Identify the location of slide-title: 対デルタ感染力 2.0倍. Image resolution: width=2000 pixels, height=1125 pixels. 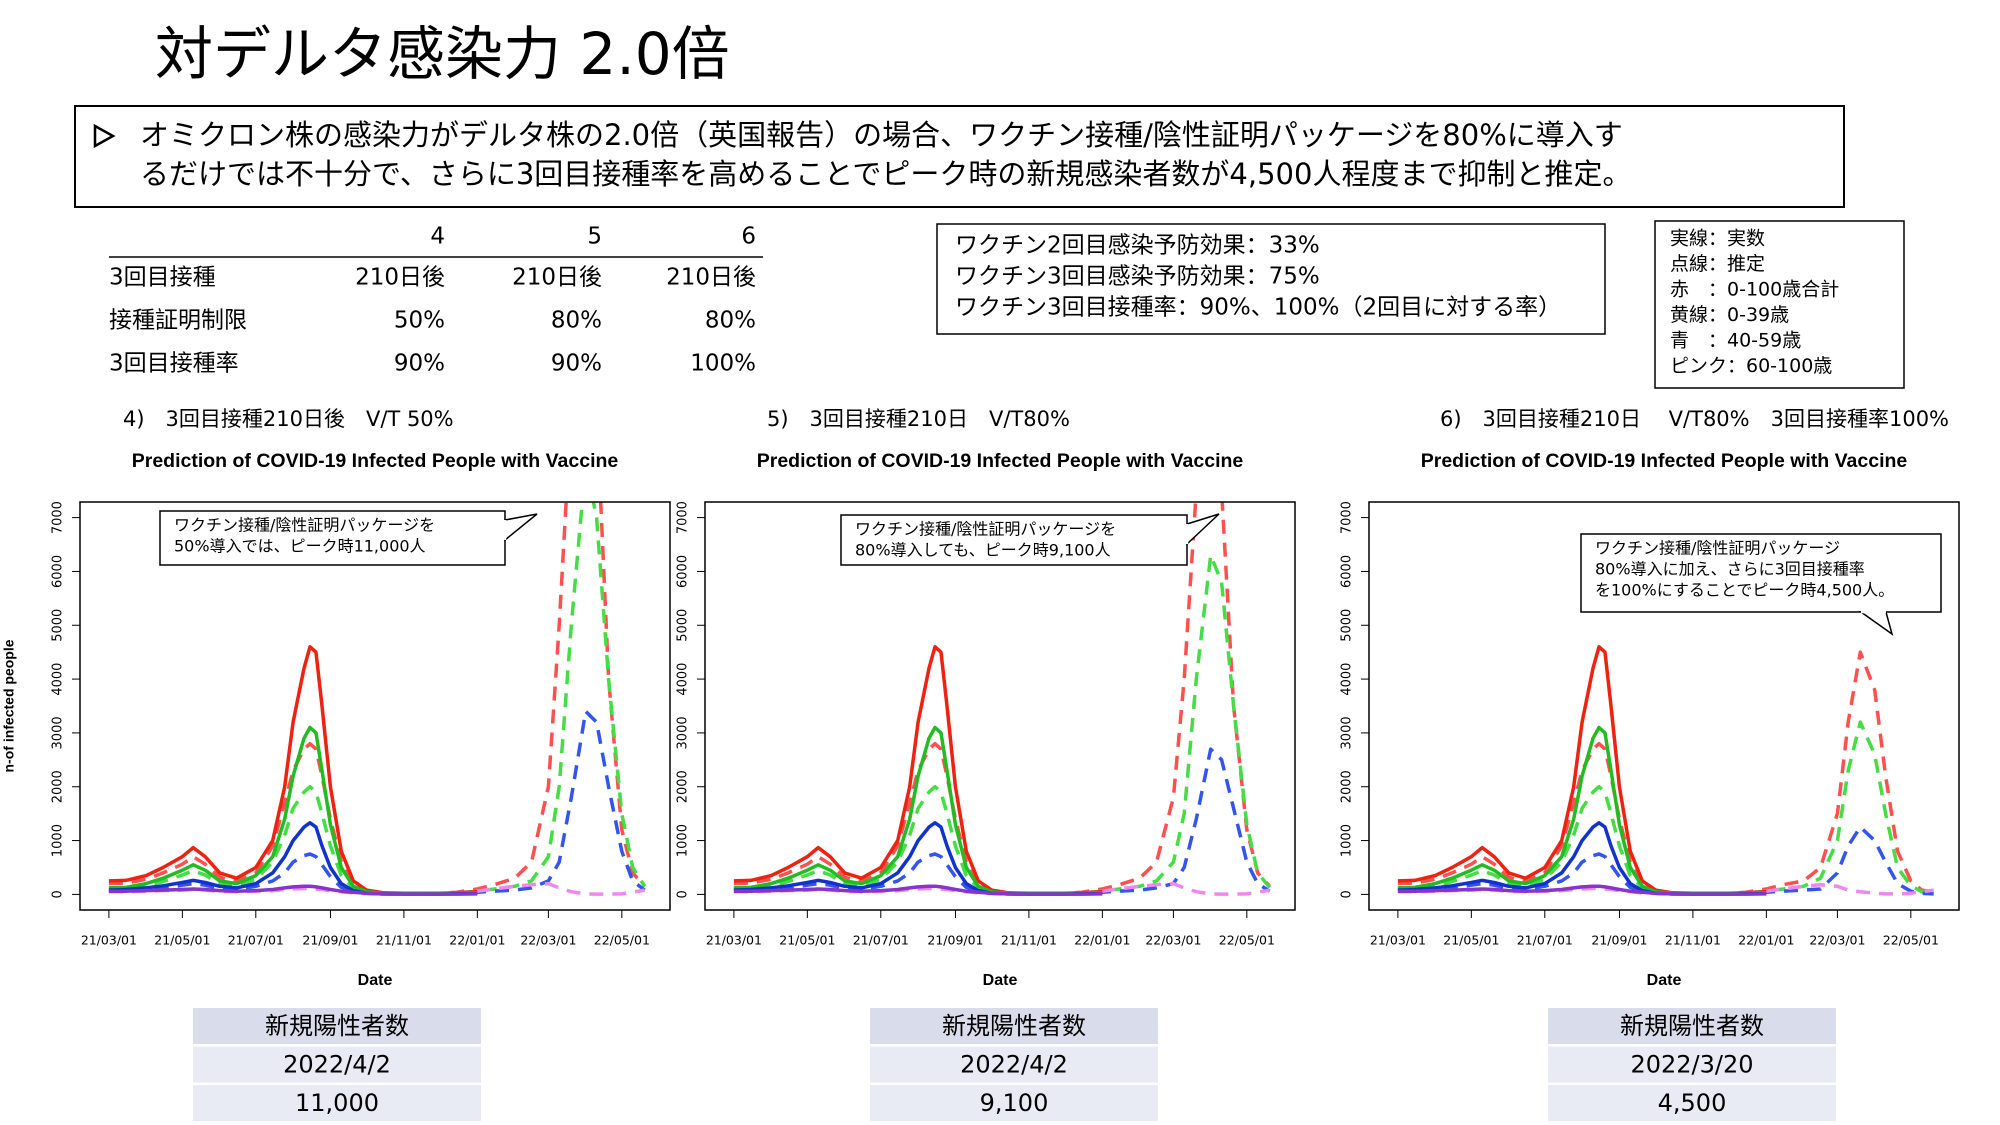
(442, 54).